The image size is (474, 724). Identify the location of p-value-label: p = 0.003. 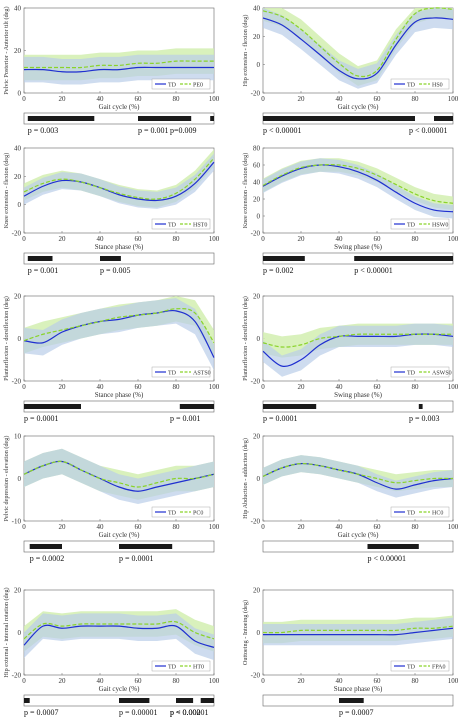
(43, 130).